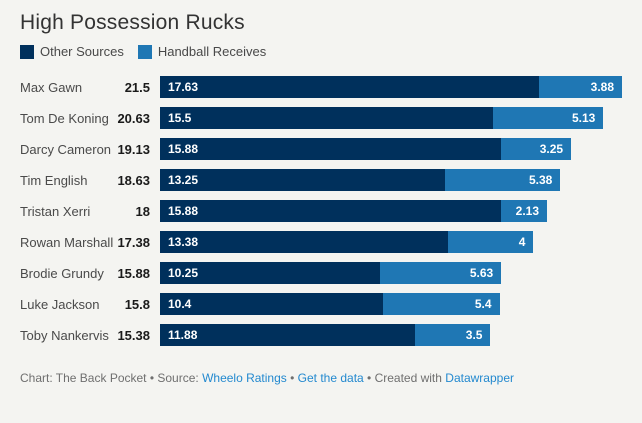 The width and height of the screenshot is (642, 423). I want to click on bar-segment-handball-receives: 5.38, so click(502, 180).